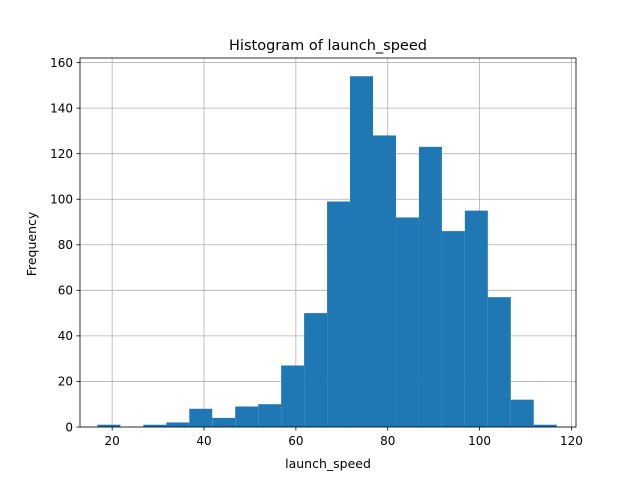  What do you see at coordinates (65, 291) in the screenshot?
I see `y-tick-label: 60` at bounding box center [65, 291].